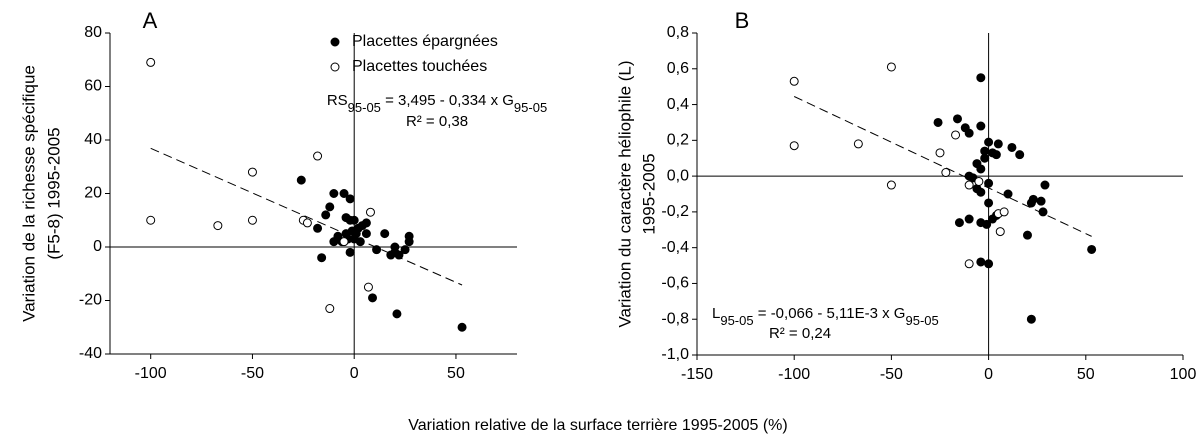 The width and height of the screenshot is (1196, 443). I want to click on y-tick-label: -0,2, so click(675, 211).